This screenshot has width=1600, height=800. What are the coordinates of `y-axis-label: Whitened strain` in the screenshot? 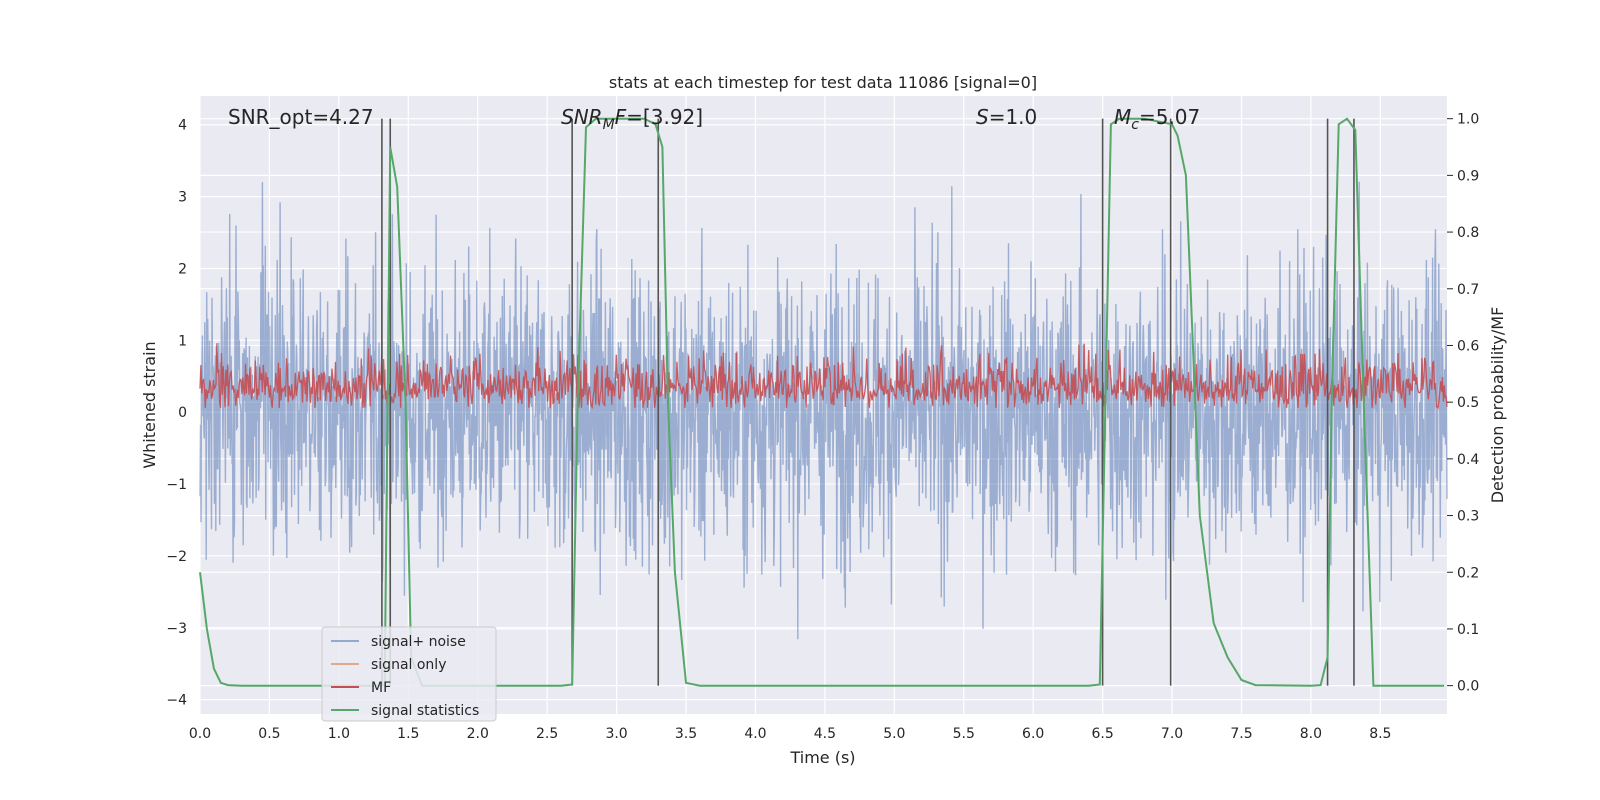 It's located at (149, 404).